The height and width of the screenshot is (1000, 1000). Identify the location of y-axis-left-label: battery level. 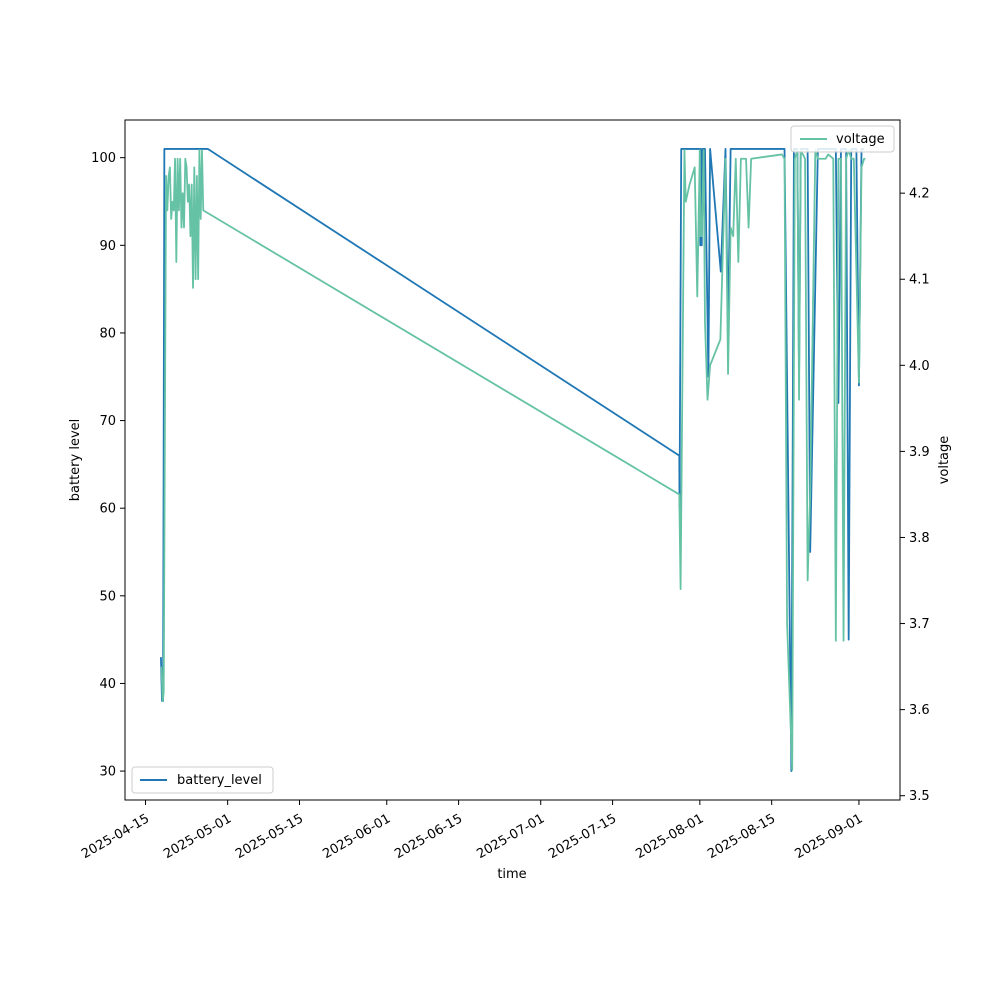
(75, 460).